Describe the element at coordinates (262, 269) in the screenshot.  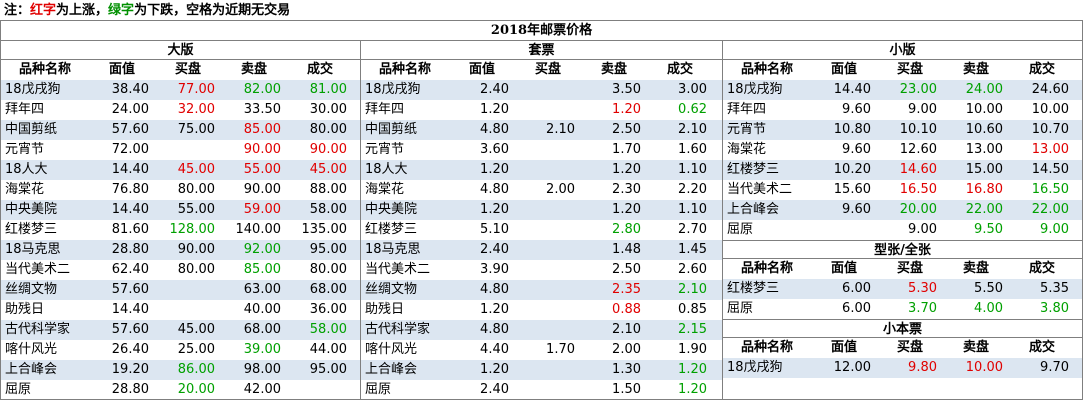
I see `ask-cell: 85.00` at that location.